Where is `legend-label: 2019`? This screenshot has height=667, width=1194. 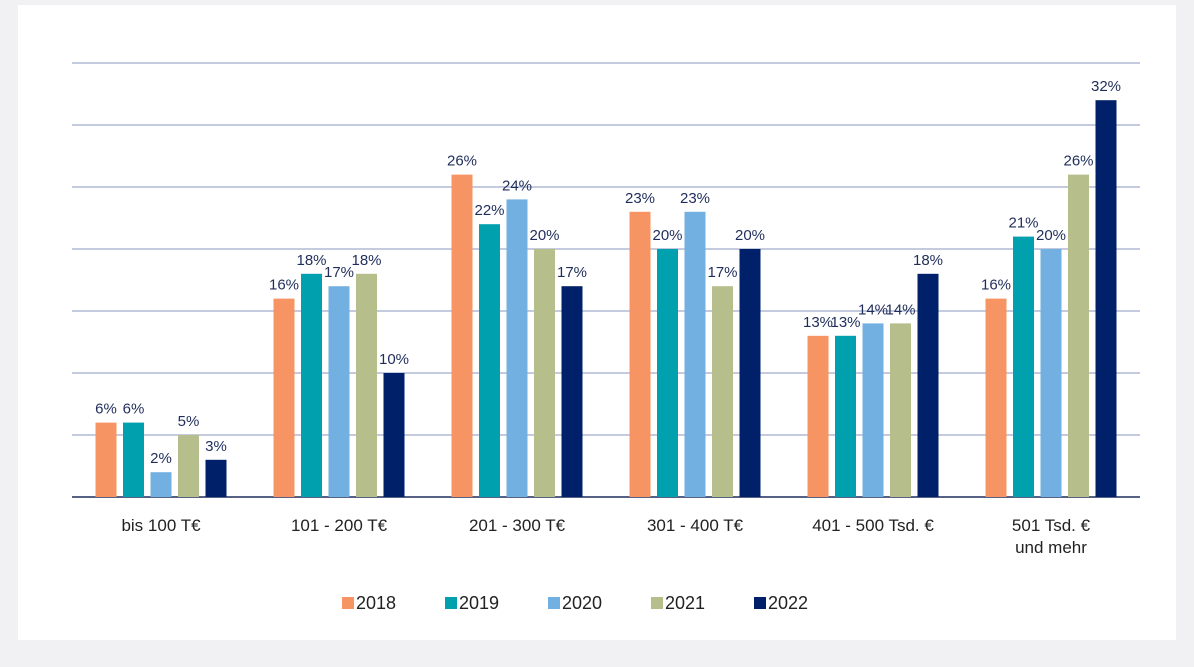
legend-label: 2019 is located at coordinates (479, 603).